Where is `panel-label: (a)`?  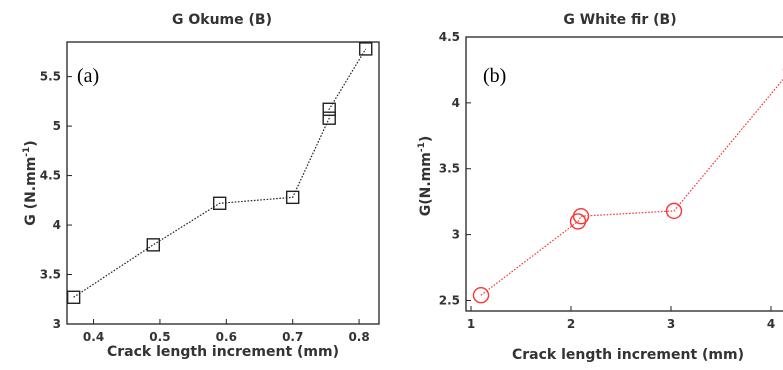
panel-label: (a) is located at coordinates (88, 76).